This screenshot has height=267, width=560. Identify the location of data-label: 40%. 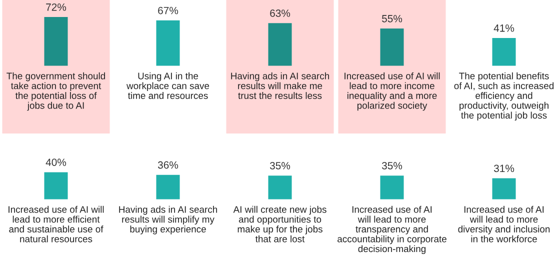
(56, 162).